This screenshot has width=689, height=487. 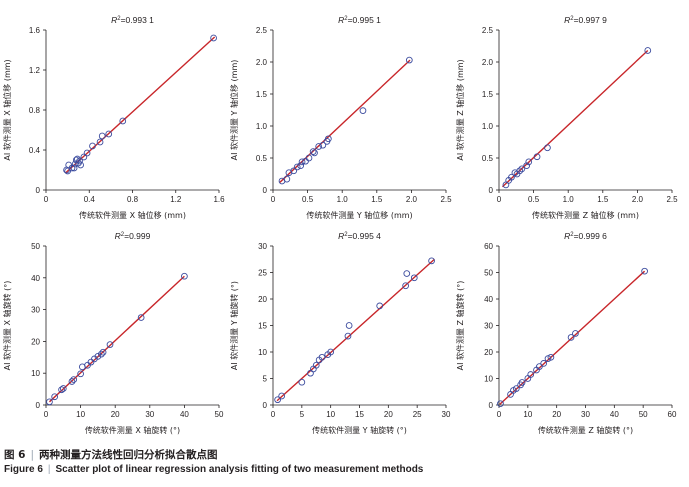 What do you see at coordinates (488, 299) in the screenshot?
I see `y-tick-label: 40` at bounding box center [488, 299].